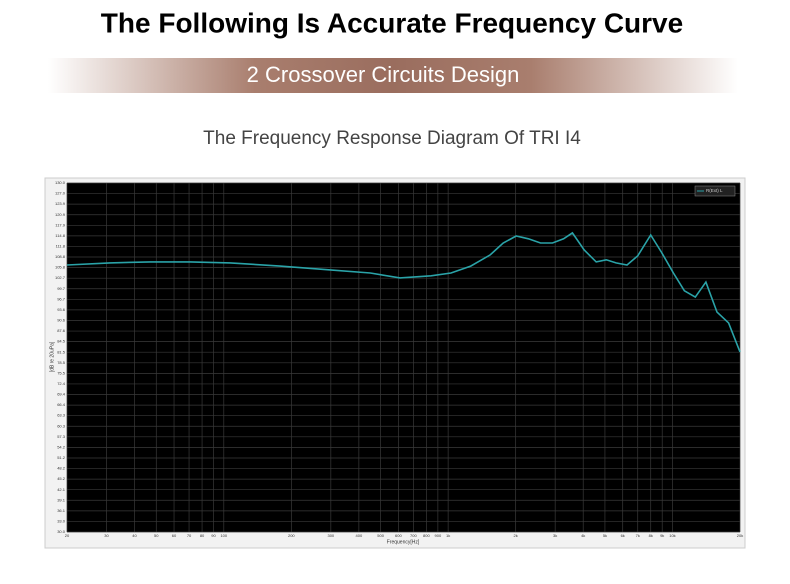 The height and width of the screenshot is (584, 790). What do you see at coordinates (189, 535) in the screenshot?
I see `x-tick-label: 70` at bounding box center [189, 535].